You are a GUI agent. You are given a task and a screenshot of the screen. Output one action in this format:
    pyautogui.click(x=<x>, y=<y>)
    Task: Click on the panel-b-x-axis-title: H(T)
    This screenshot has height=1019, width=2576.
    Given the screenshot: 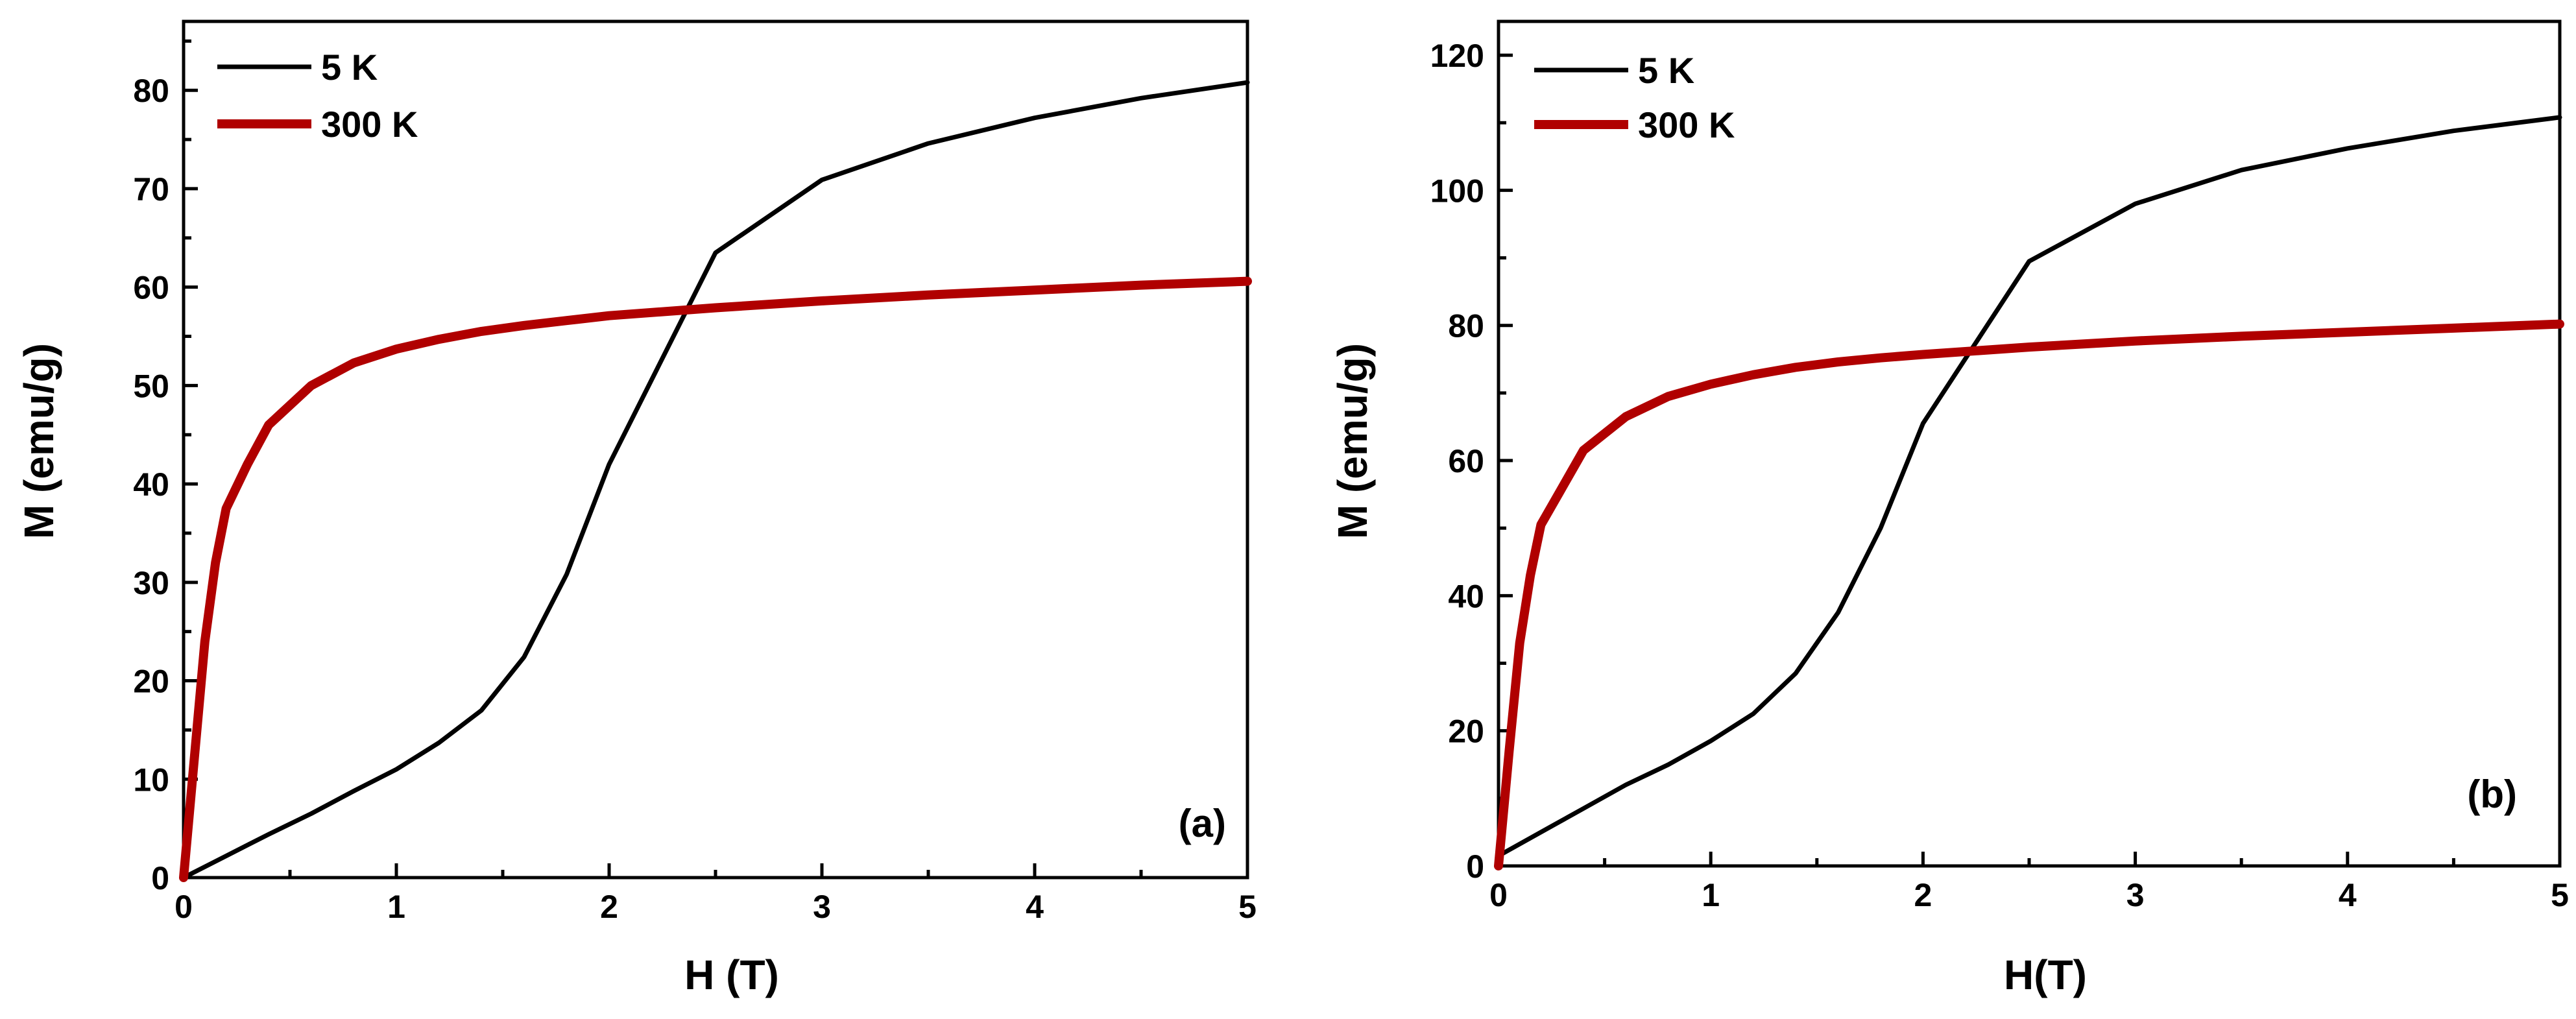 What is the action you would take?
    pyautogui.click(x=2045, y=975)
    